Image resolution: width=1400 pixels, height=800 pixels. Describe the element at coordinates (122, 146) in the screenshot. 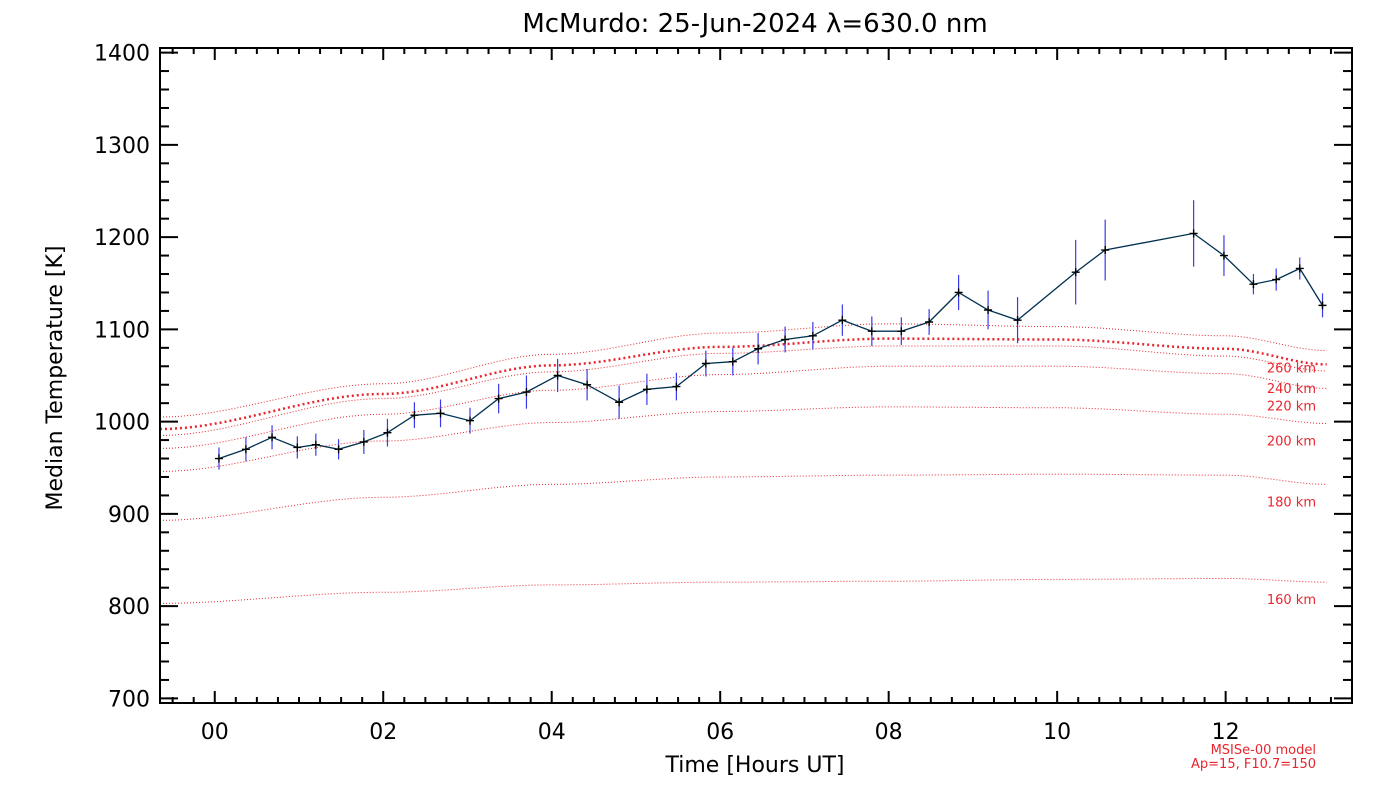

I see `y-tick-label: 1300` at that location.